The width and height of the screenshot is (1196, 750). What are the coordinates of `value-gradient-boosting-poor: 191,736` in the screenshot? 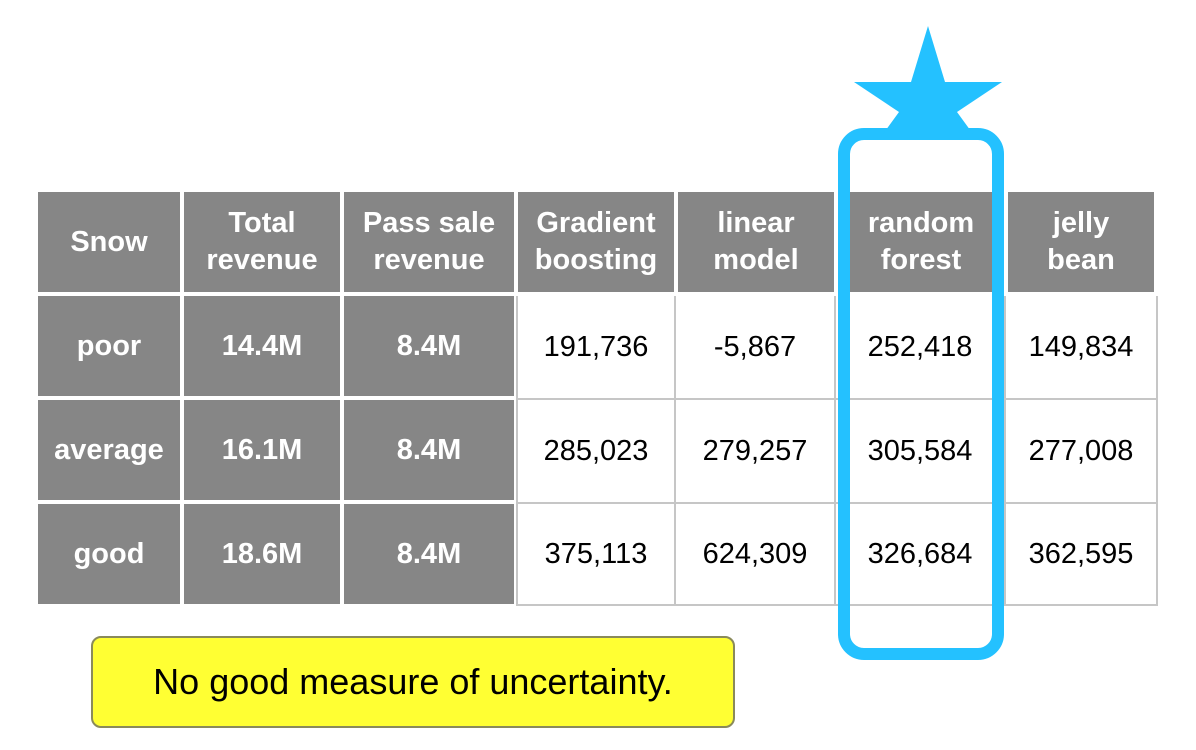 It's located at (596, 348).